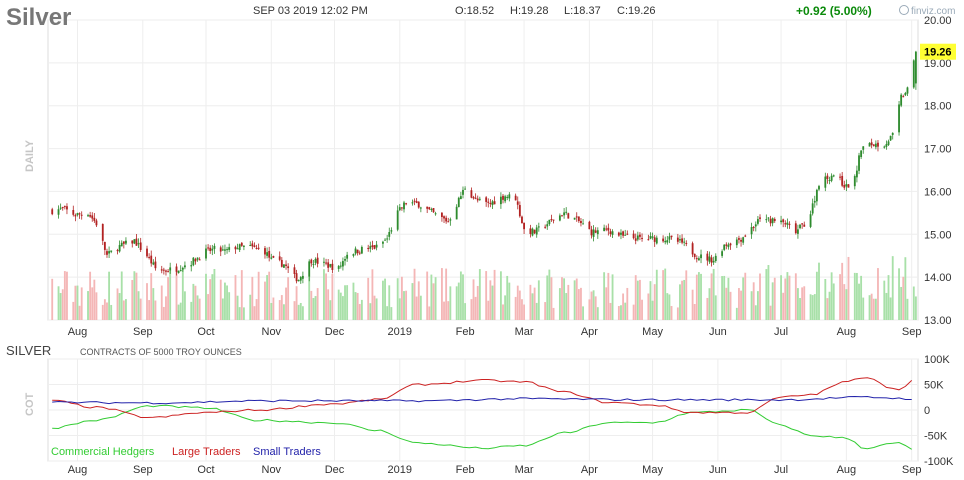  Describe the element at coordinates (529, 11) in the screenshot. I see `high-value: H:19.28` at that location.